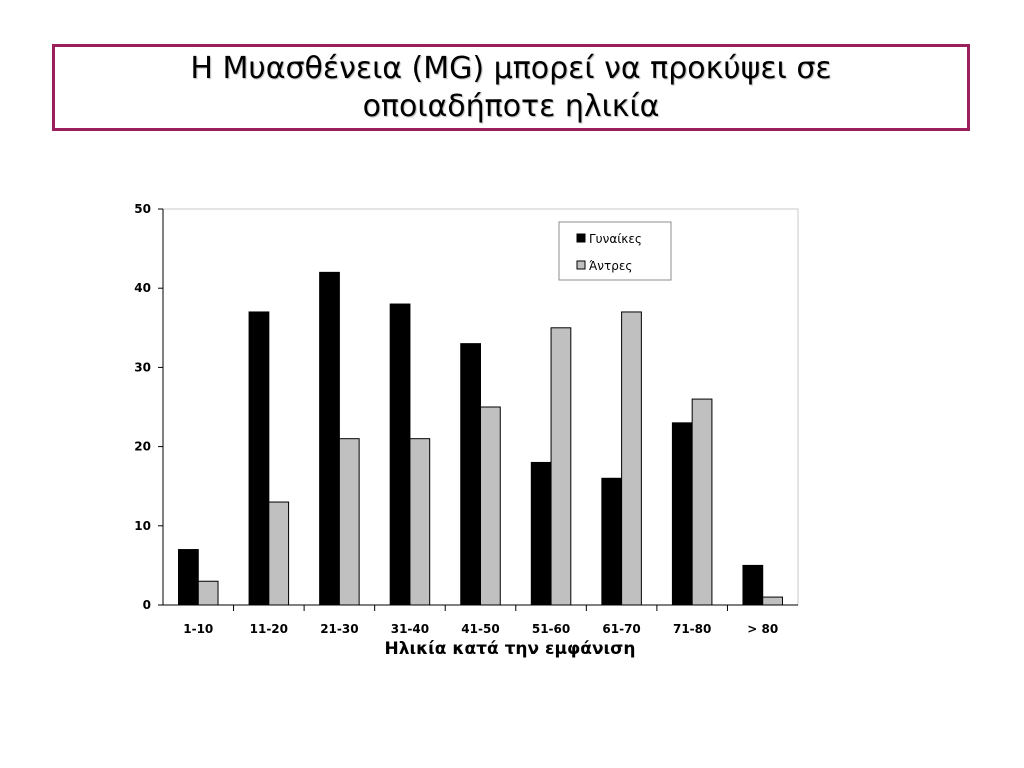 The image size is (1024, 768). What do you see at coordinates (621, 629) in the screenshot?
I see `x-tick-label: 61-70` at bounding box center [621, 629].